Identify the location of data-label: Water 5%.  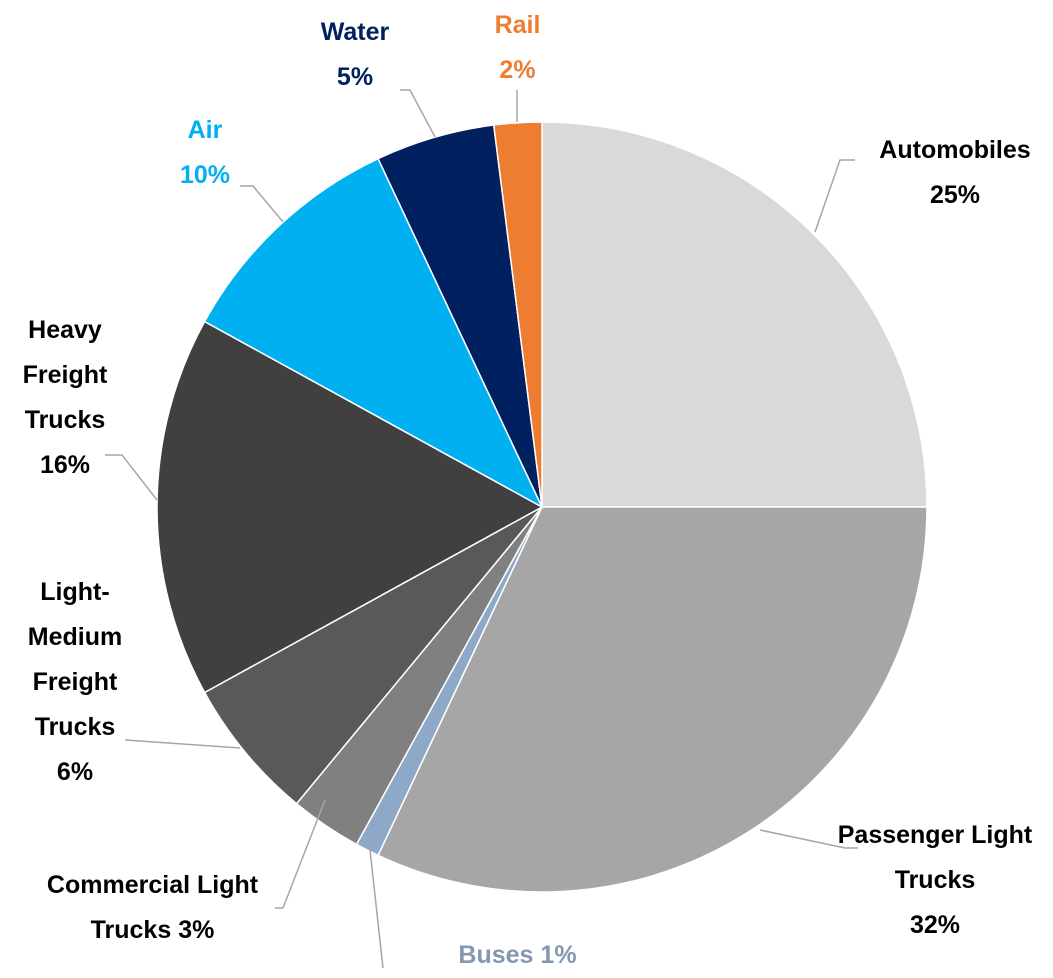
(355, 55).